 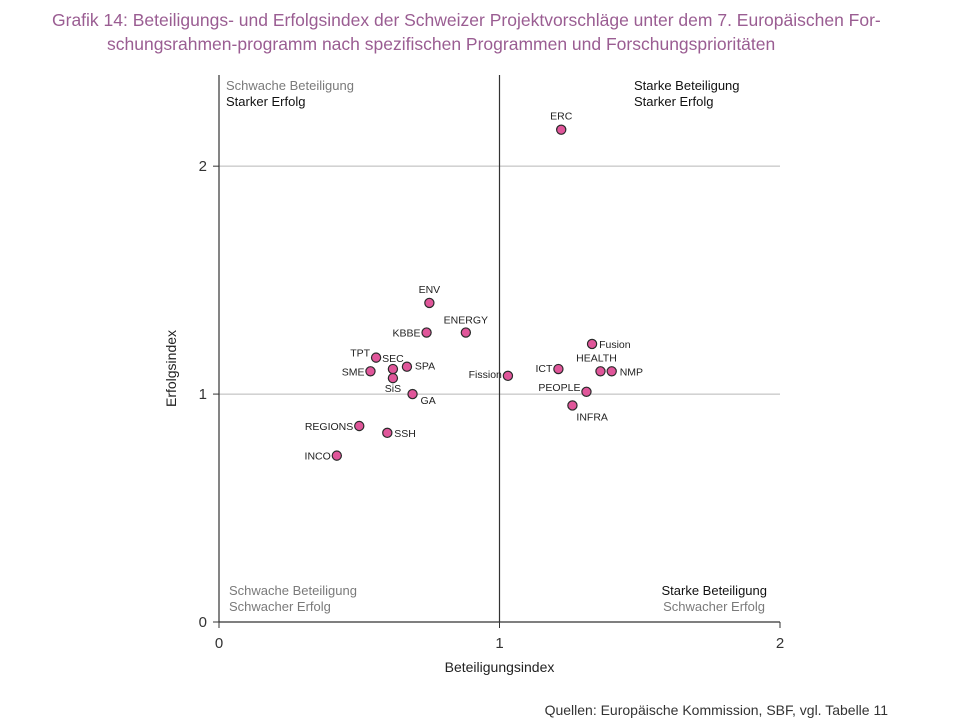 What do you see at coordinates (412, 394) in the screenshot?
I see `point-ga` at bounding box center [412, 394].